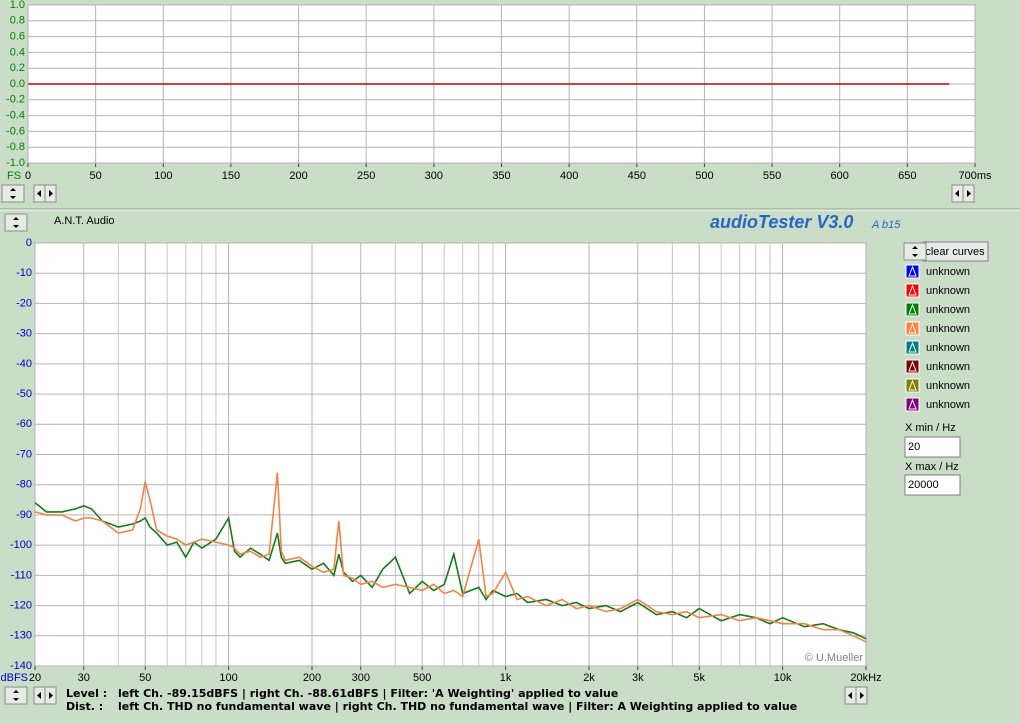 This screenshot has width=1020, height=724. I want to click on y-tick-label: 0.8, so click(17, 21).